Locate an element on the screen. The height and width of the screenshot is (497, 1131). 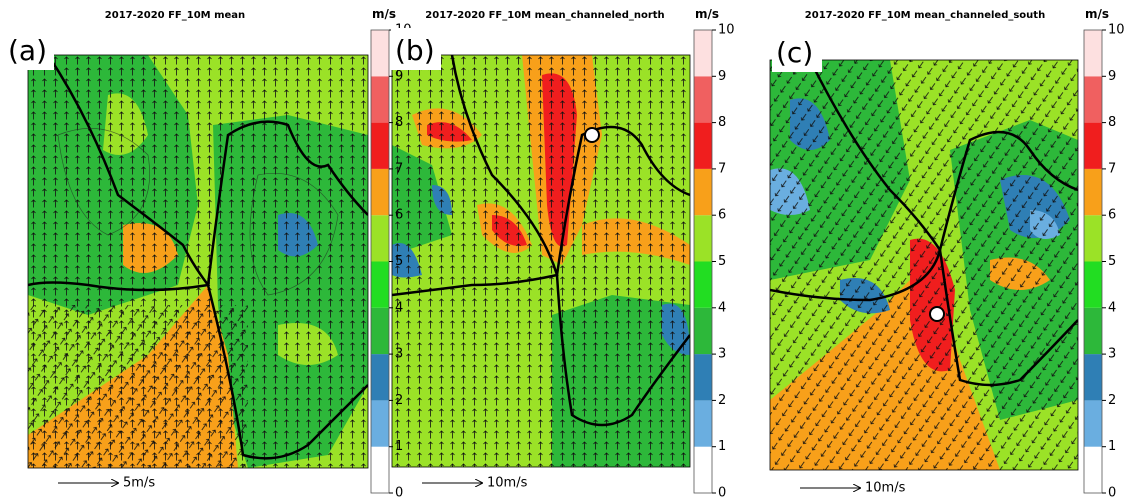
panel-title: 2017-2020 FF_10M mean_channeled_south is located at coordinates (925, 15).